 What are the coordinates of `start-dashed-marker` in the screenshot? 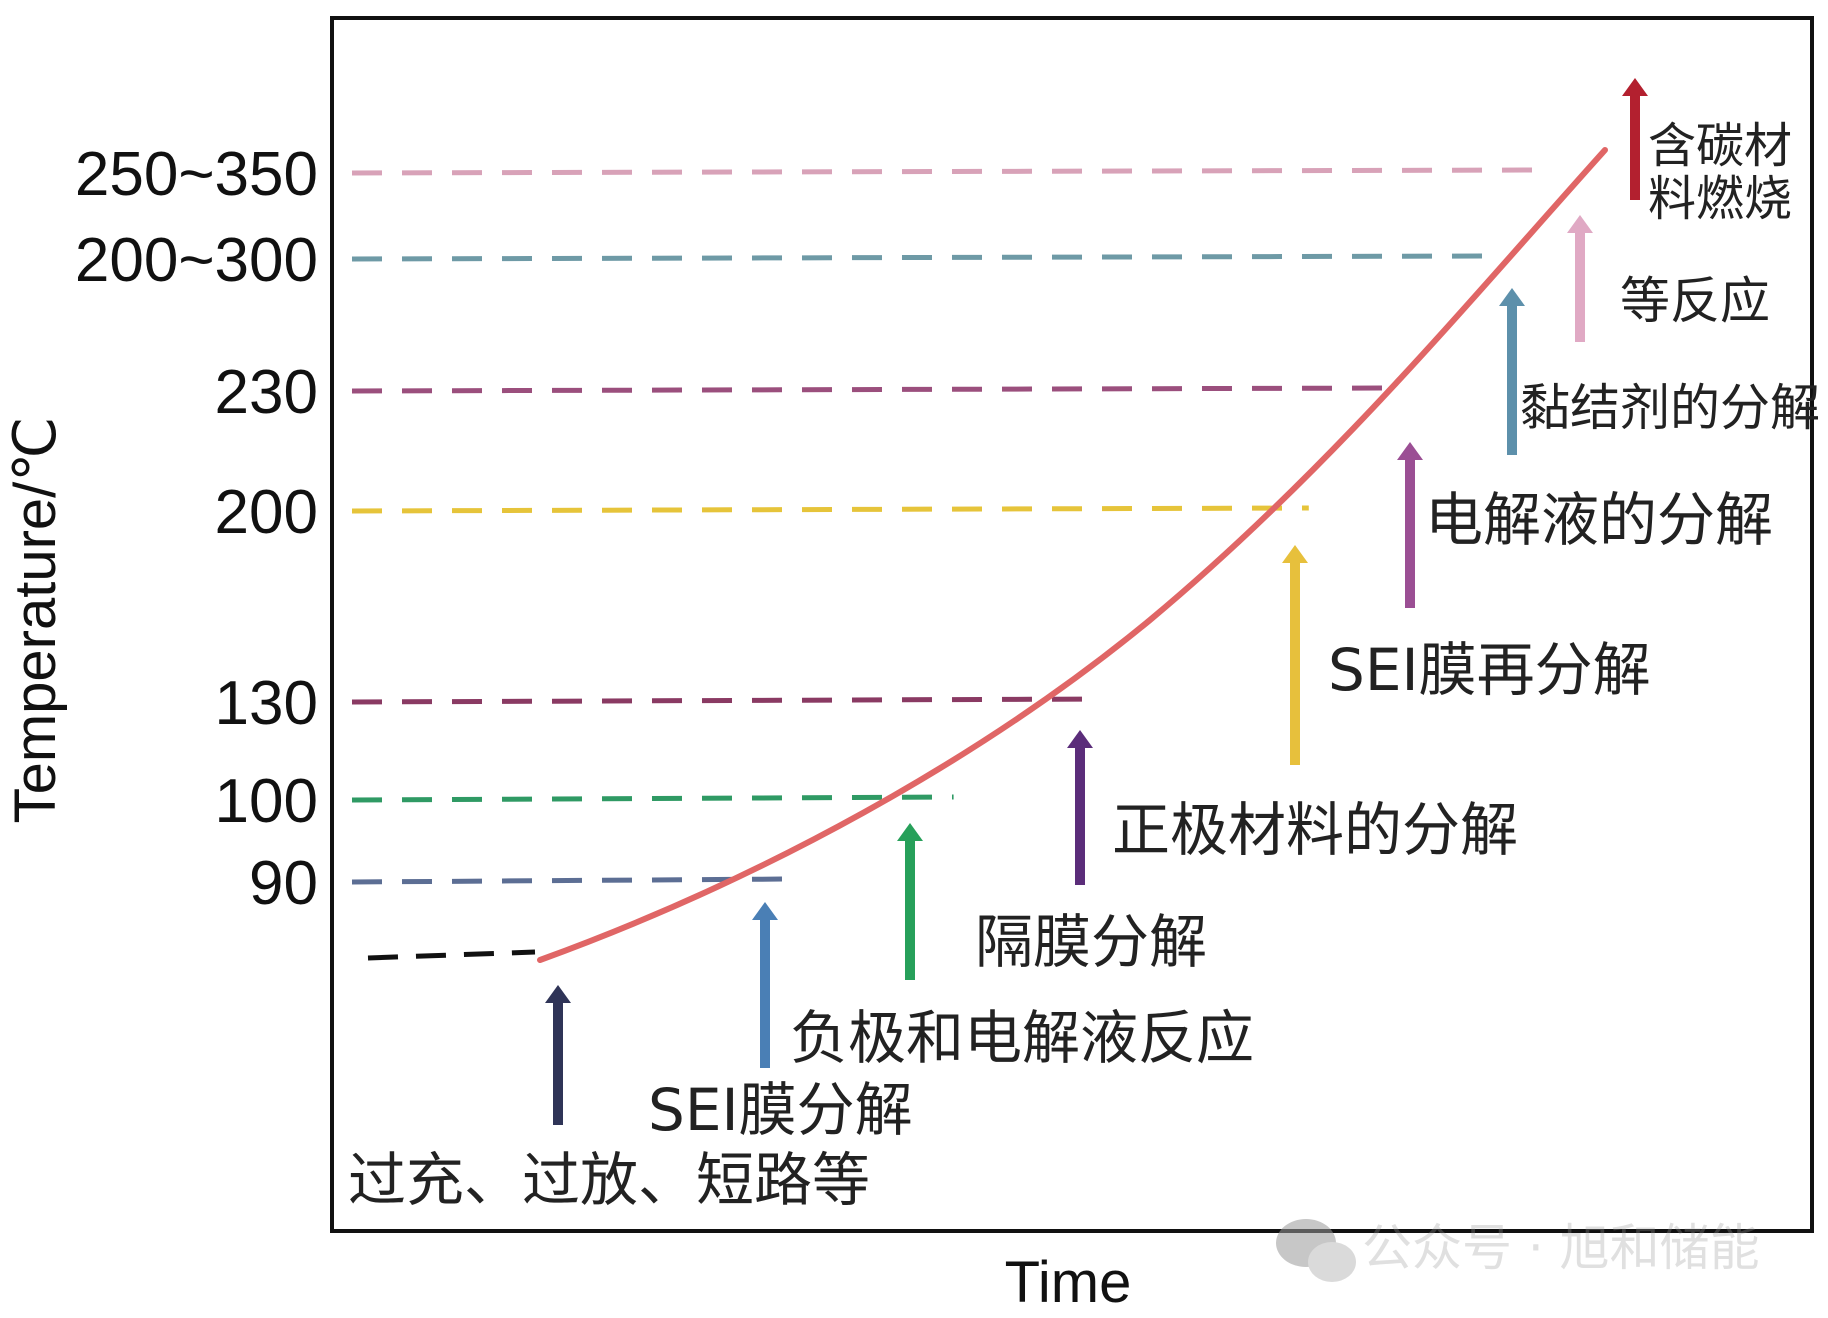 It's located at (451, 955).